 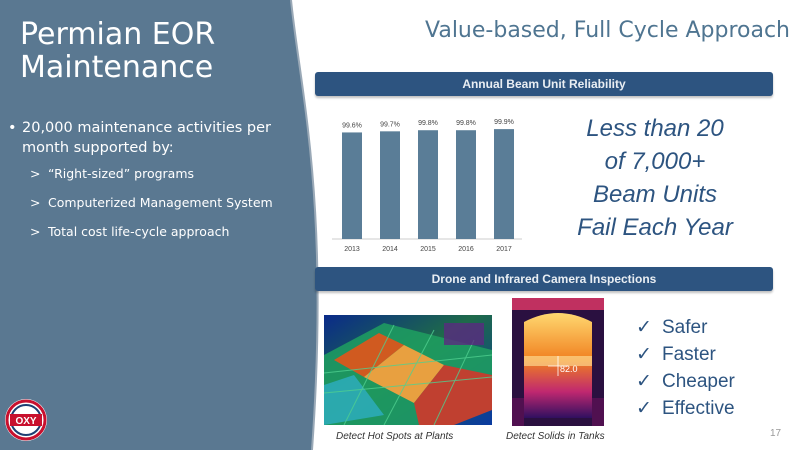 I want to click on benefit-item: ✓ Safer, so click(x=685, y=327).